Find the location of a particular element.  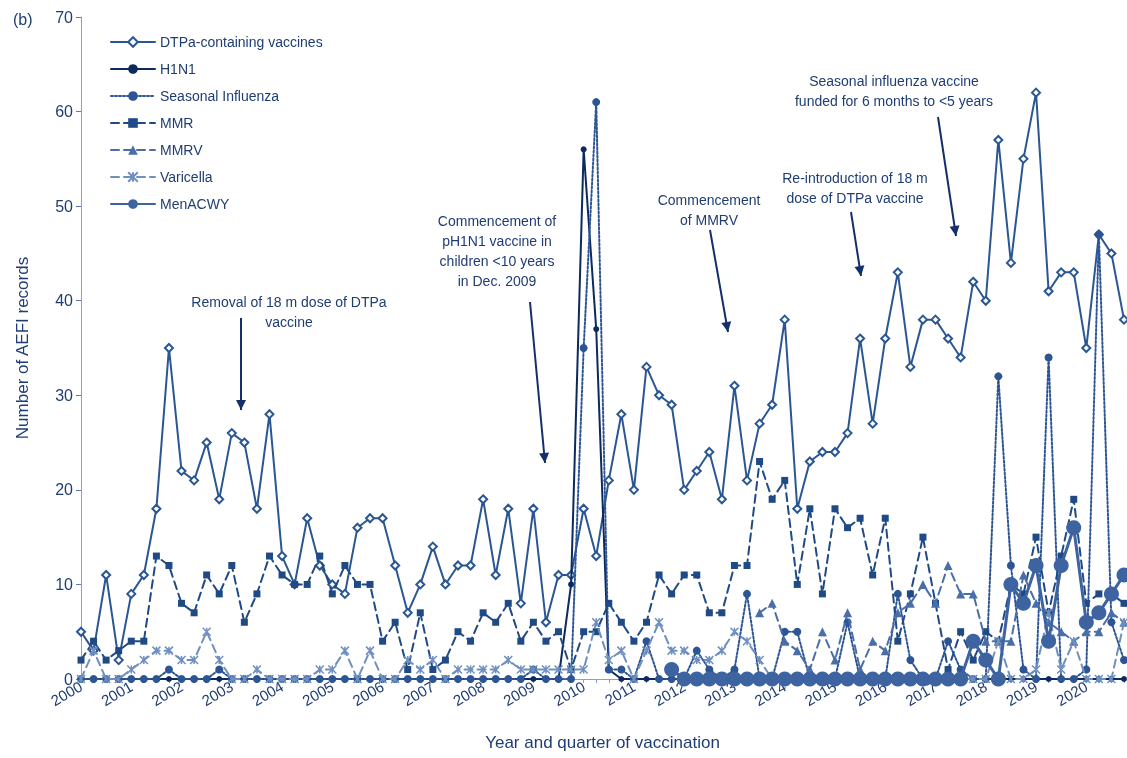

legend-label: DTPa-containing vaccines is located at coordinates (241, 42).